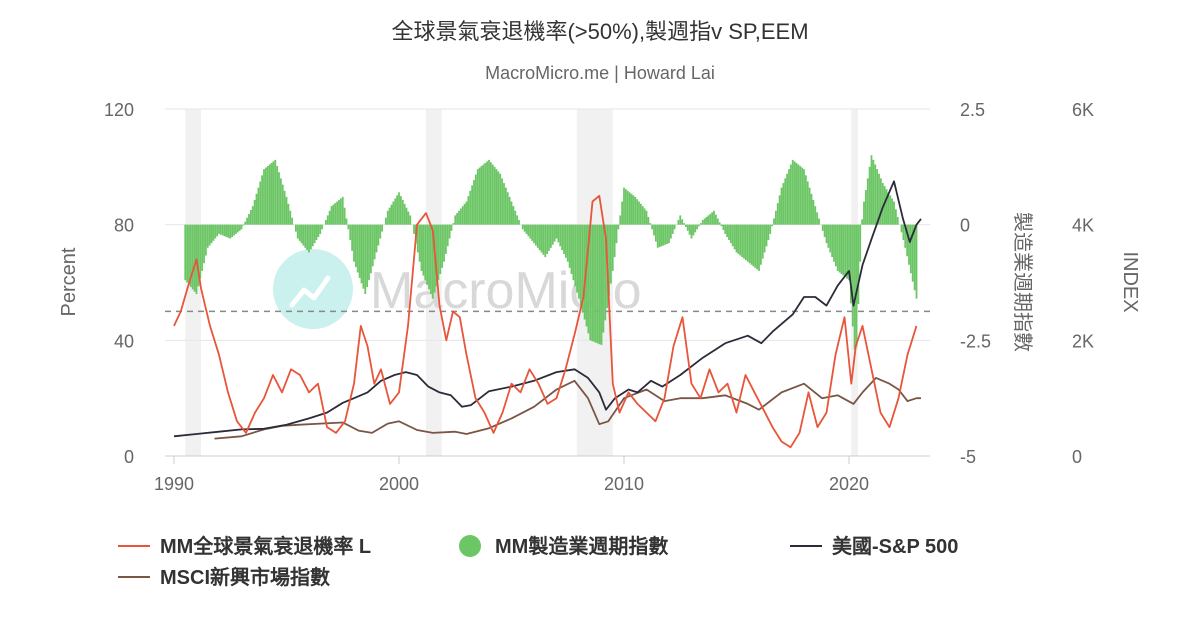 This screenshot has height=630, width=1200. I want to click on watermark-chart-icon, so click(310, 291).